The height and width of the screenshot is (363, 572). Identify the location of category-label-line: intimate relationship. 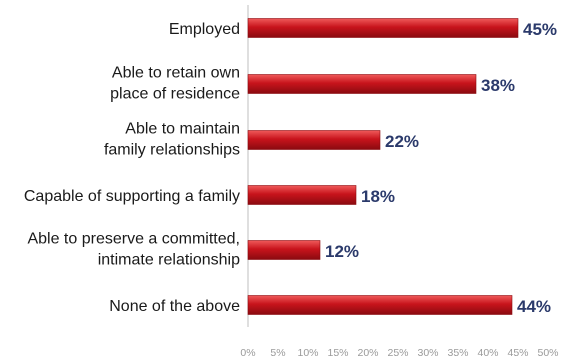
(169, 260).